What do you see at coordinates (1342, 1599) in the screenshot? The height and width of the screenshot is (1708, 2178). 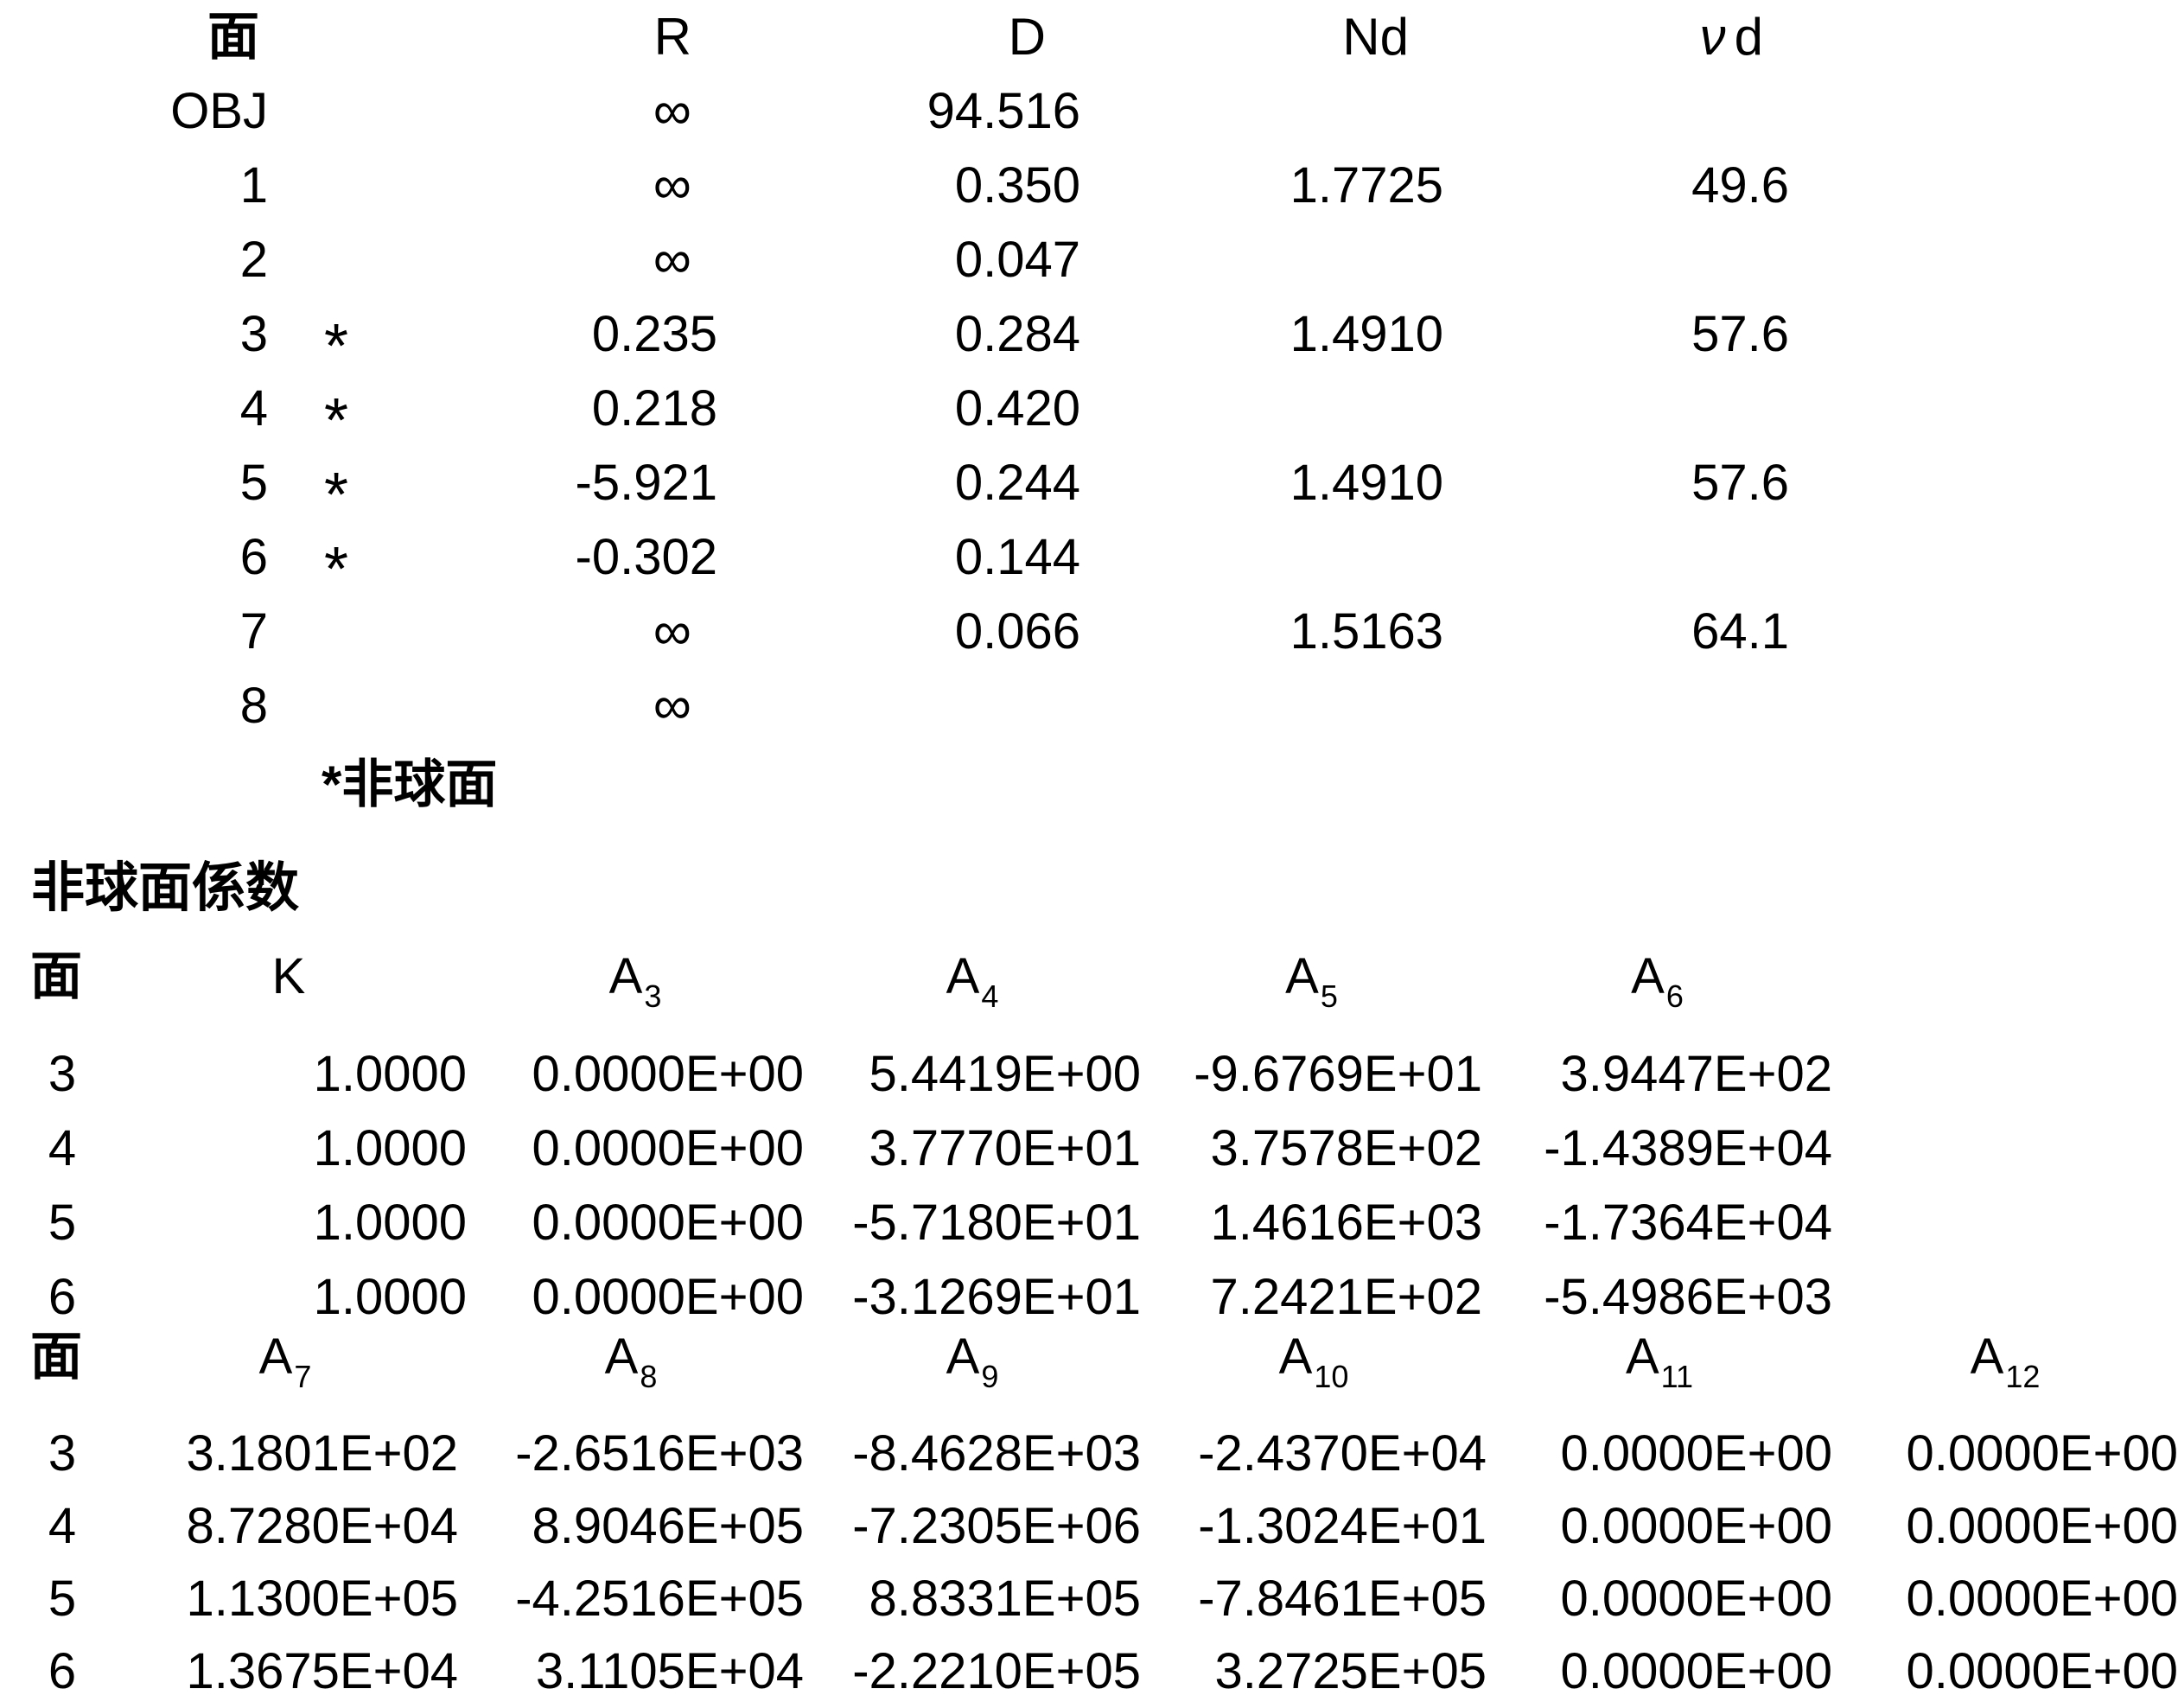 I see `a10-value: -7.8461E+05` at bounding box center [1342, 1599].